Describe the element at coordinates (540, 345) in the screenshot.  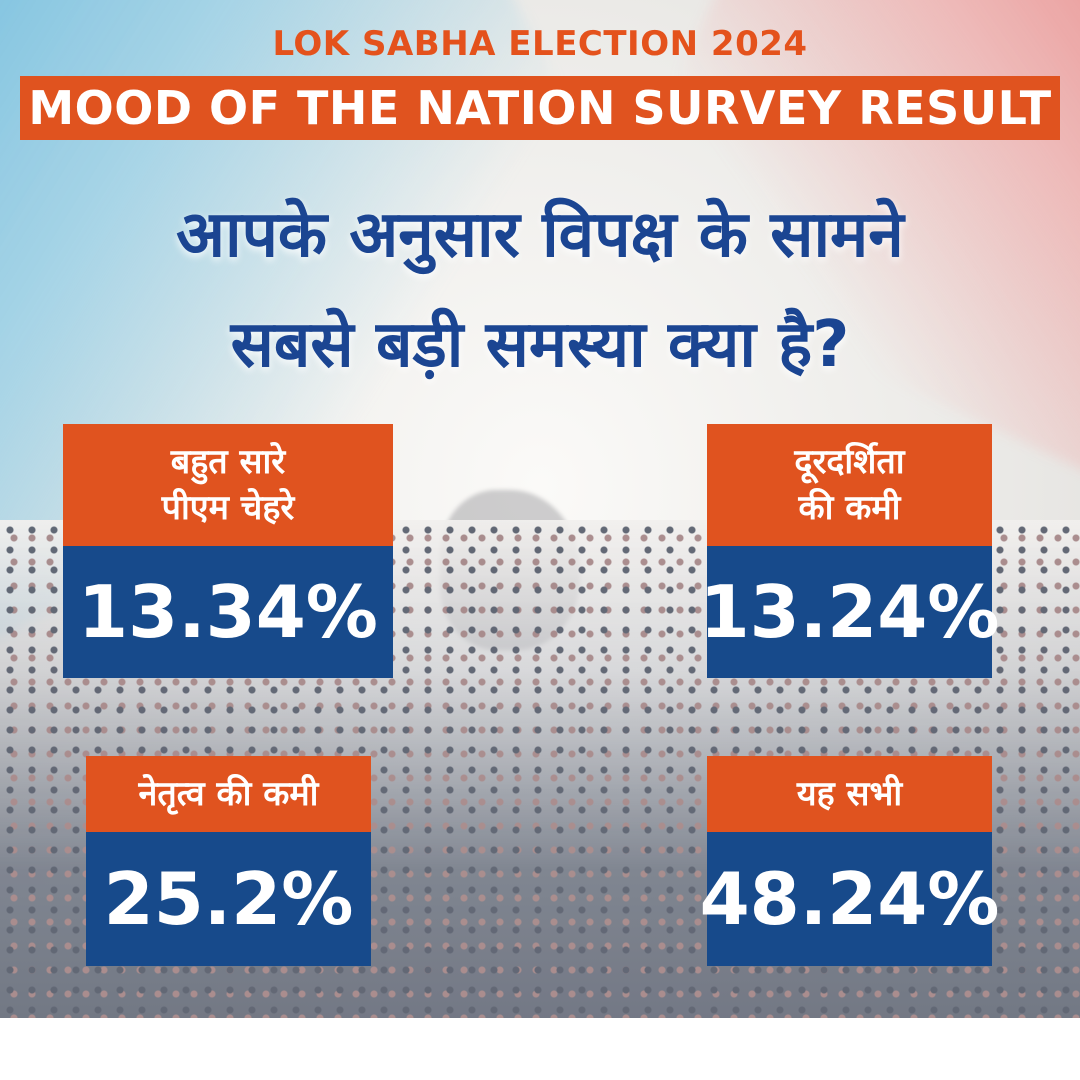
I see `question-line-2: सबसे बड़ी समस्या क्या है?` at that location.